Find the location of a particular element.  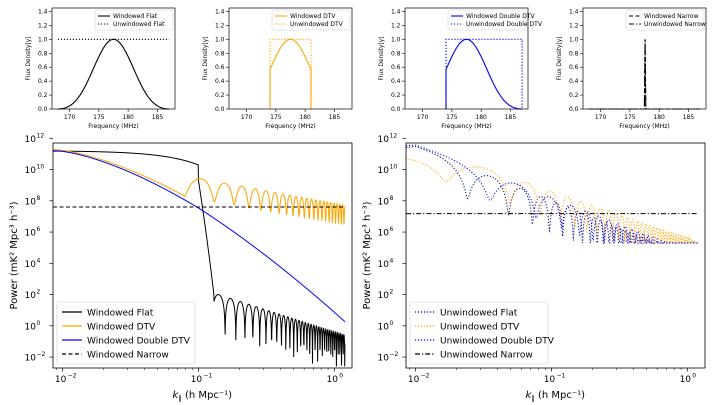

series-line-unwindowed-flat is located at coordinates (552, 195).